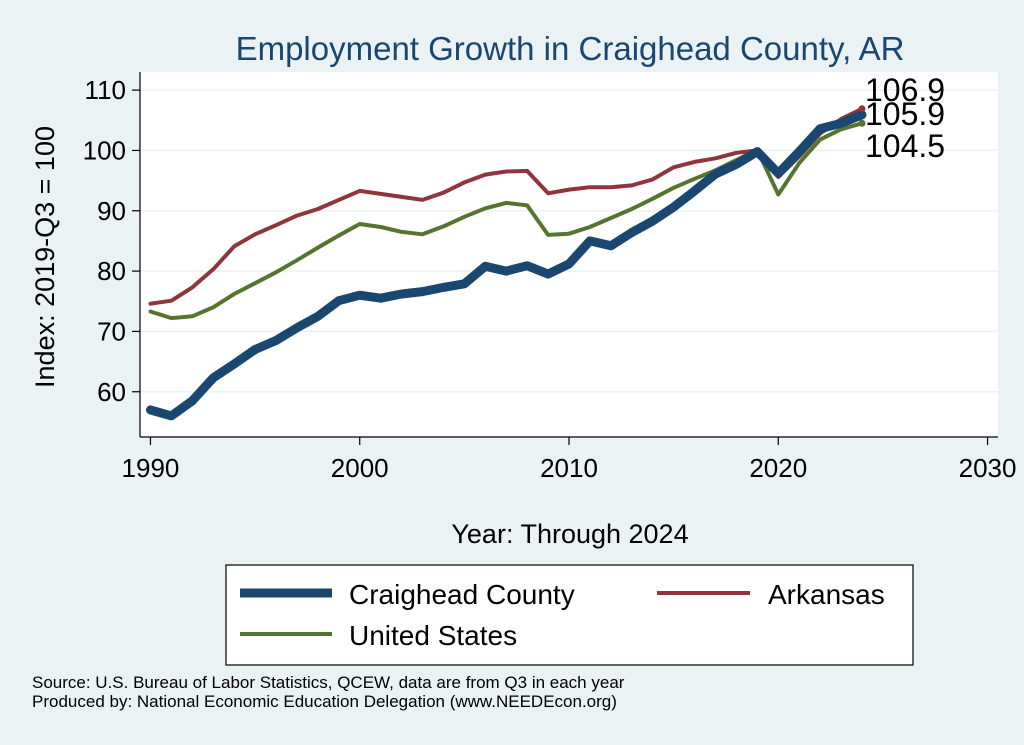 This screenshot has width=1024, height=745. Describe the element at coordinates (151, 468) in the screenshot. I see `x-tick-label: 1990` at that location.